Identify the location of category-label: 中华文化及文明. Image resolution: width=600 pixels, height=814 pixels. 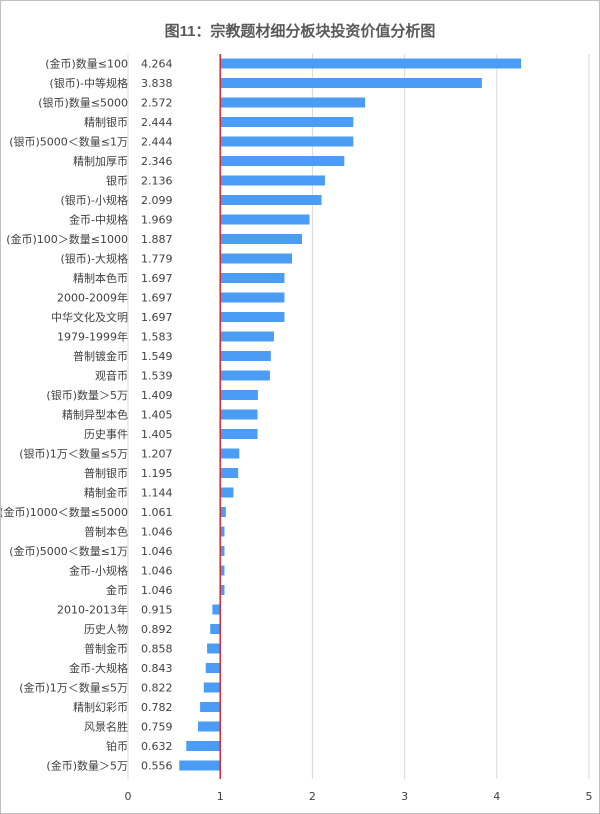
(89, 317).